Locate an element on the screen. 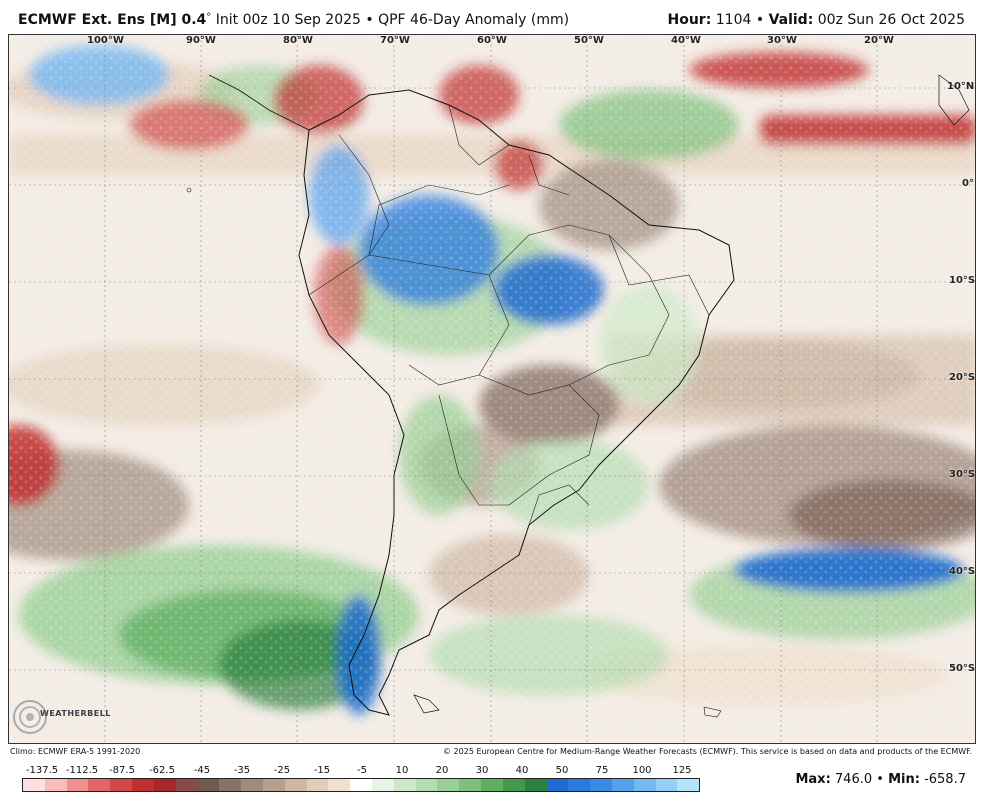 Image resolution: width=984 pixels, height=808 pixels. max-min-stats: Max: 746.0 • Min: -658.7 is located at coordinates (880, 779).